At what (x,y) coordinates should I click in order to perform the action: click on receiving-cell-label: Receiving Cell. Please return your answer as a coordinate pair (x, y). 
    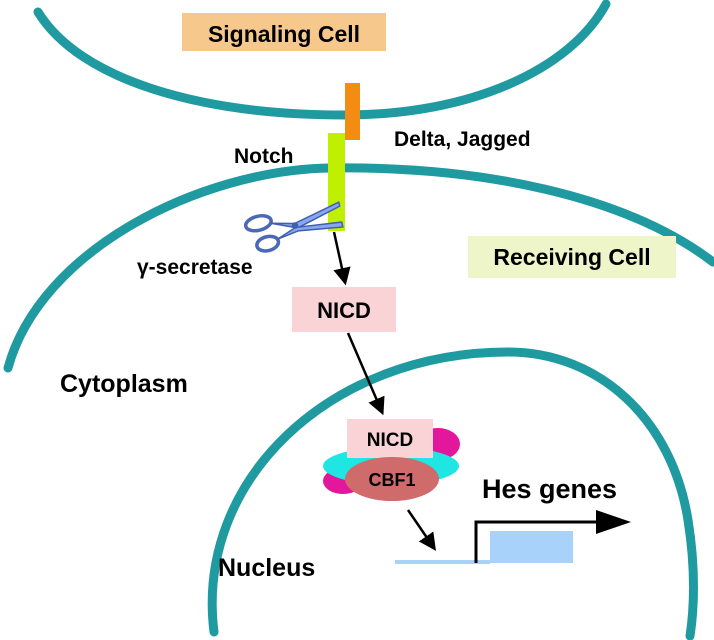
    Looking at the image, I should click on (571, 257).